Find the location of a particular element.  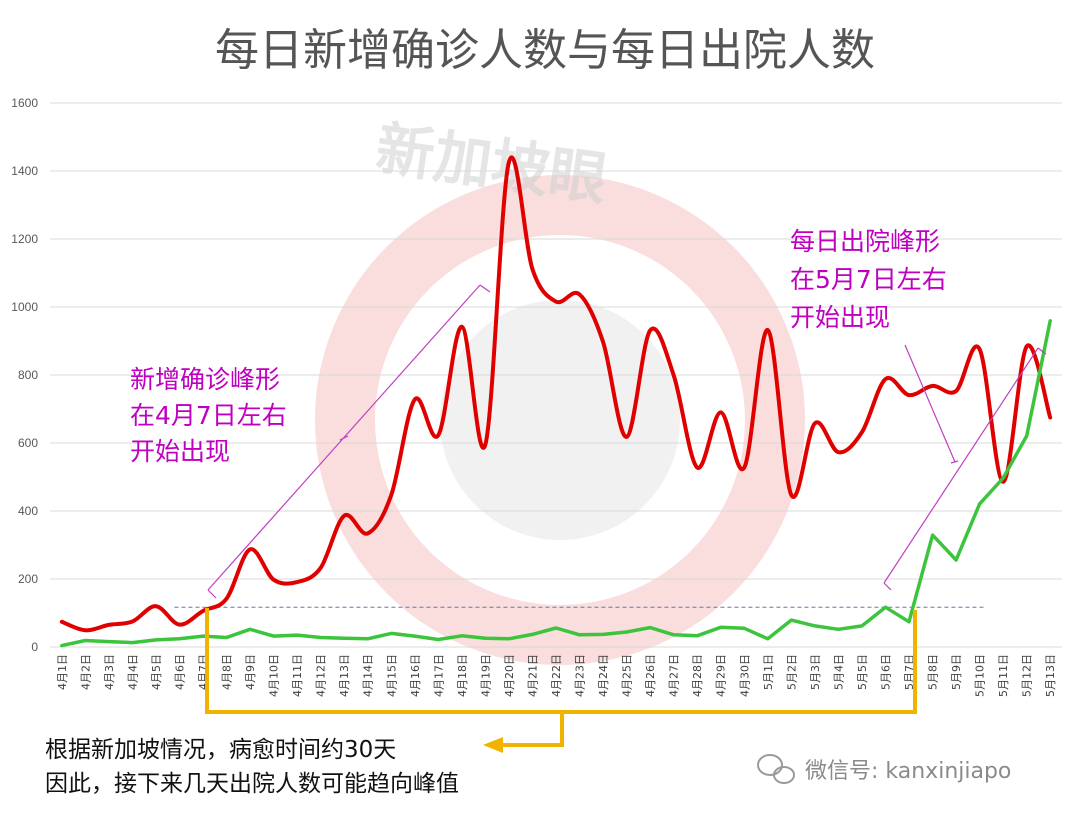

footer-line-2: 因此，接下来几天出院人数可能趋向峰值 is located at coordinates (252, 784).